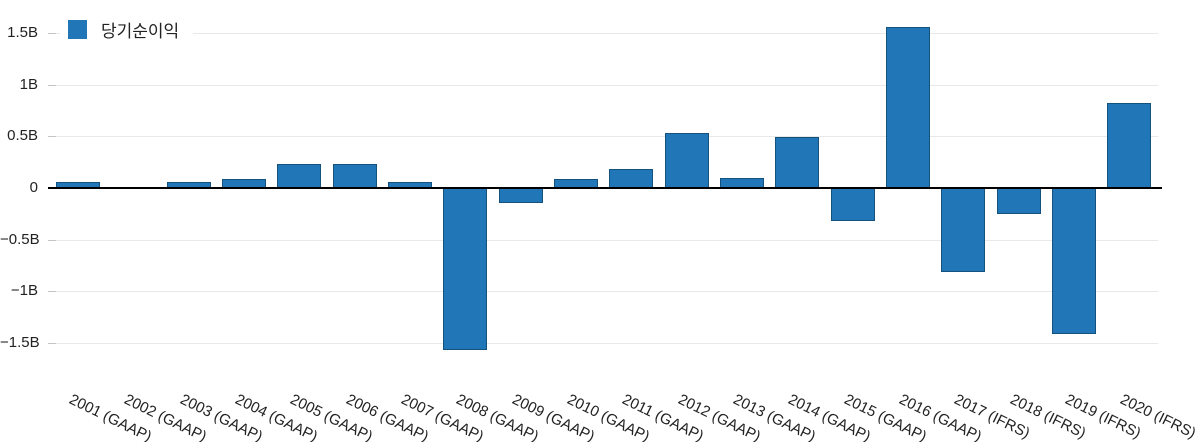 The image size is (1200, 442). Describe the element at coordinates (631, 178) in the screenshot. I see `bar-2011` at that location.